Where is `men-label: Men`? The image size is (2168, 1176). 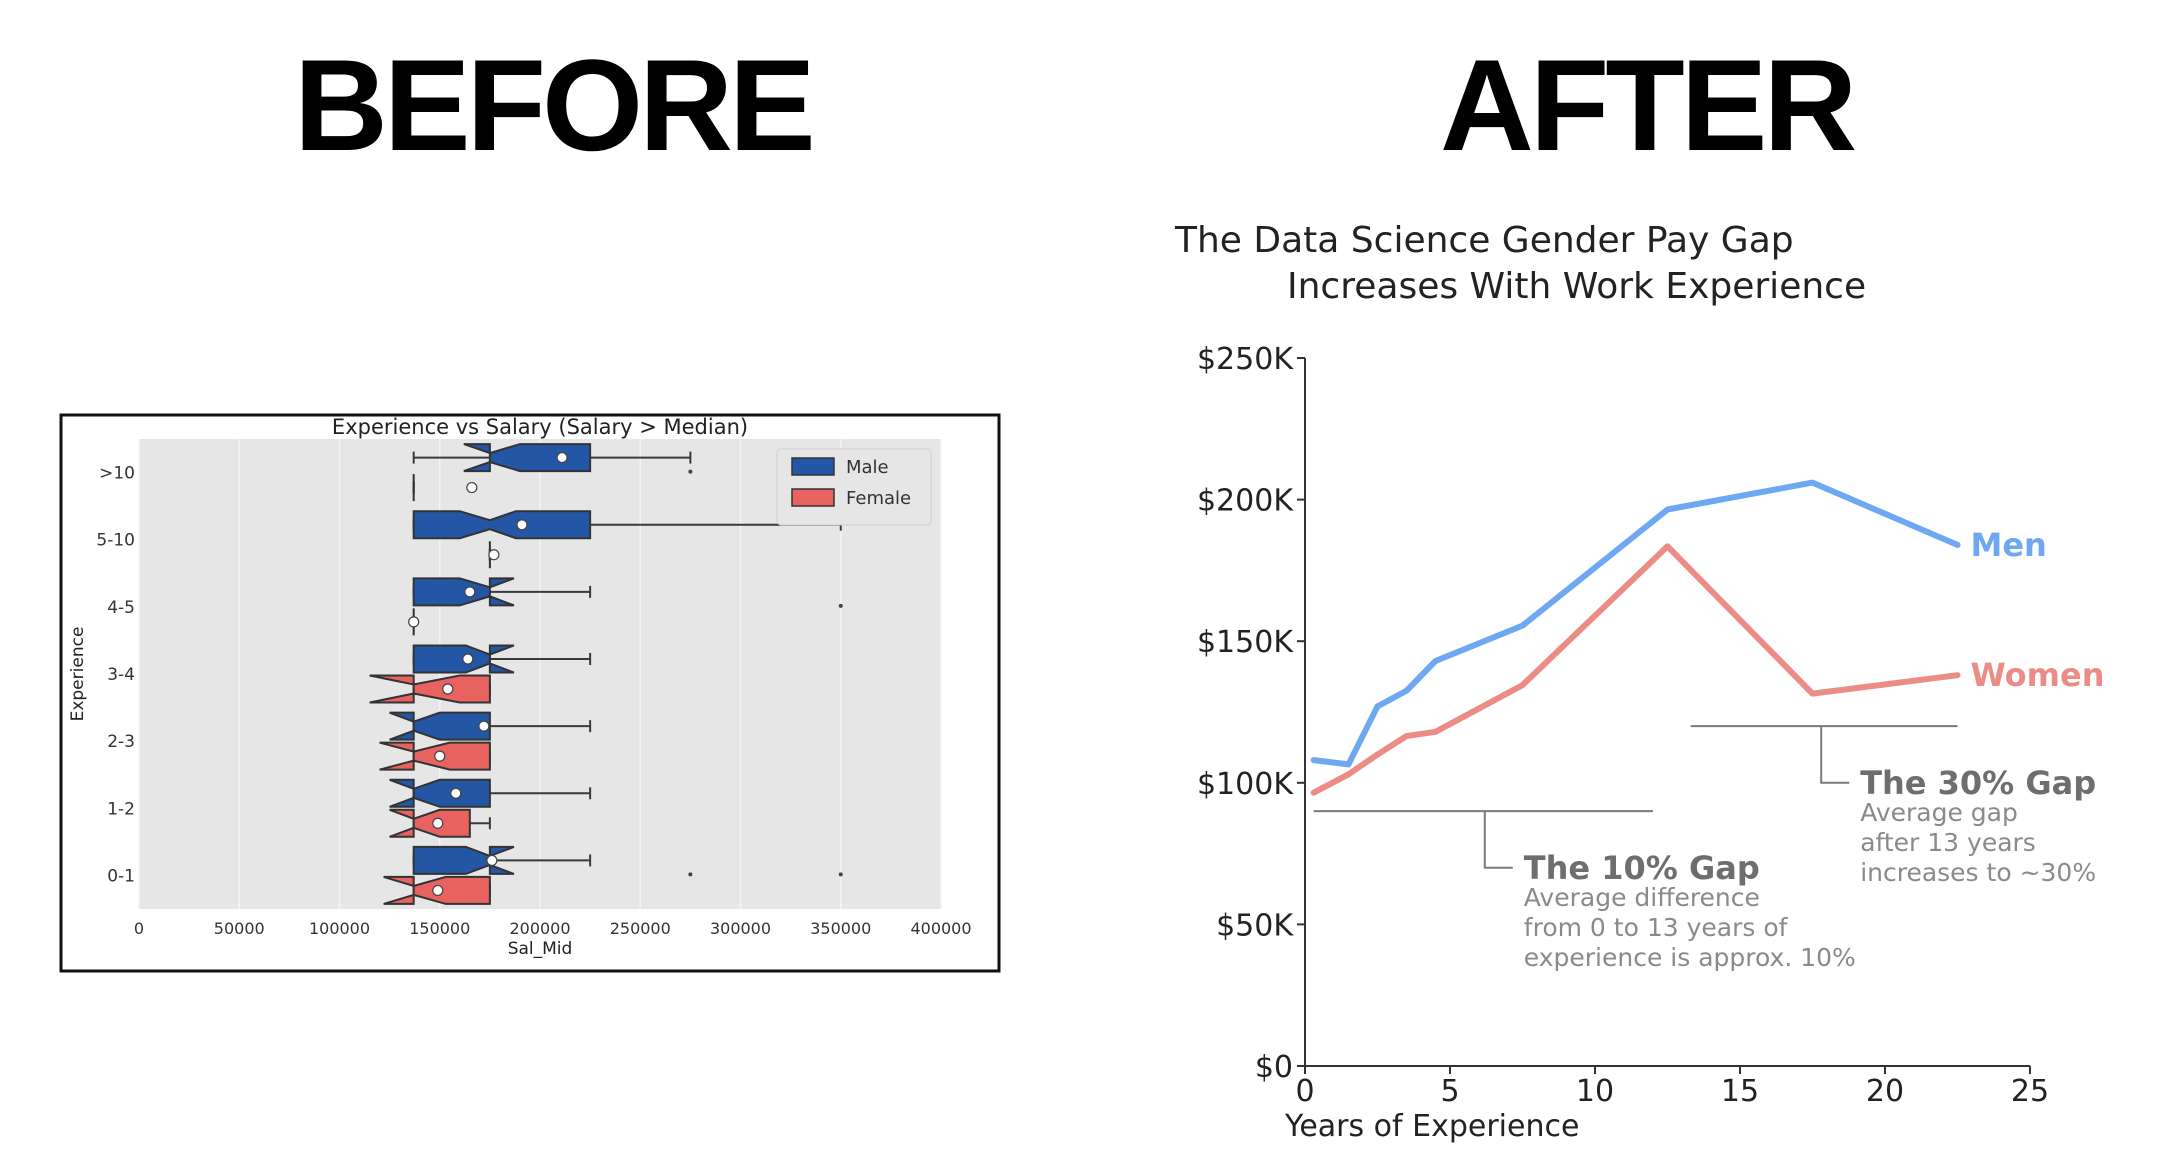
men-label: Men is located at coordinates (2009, 545).